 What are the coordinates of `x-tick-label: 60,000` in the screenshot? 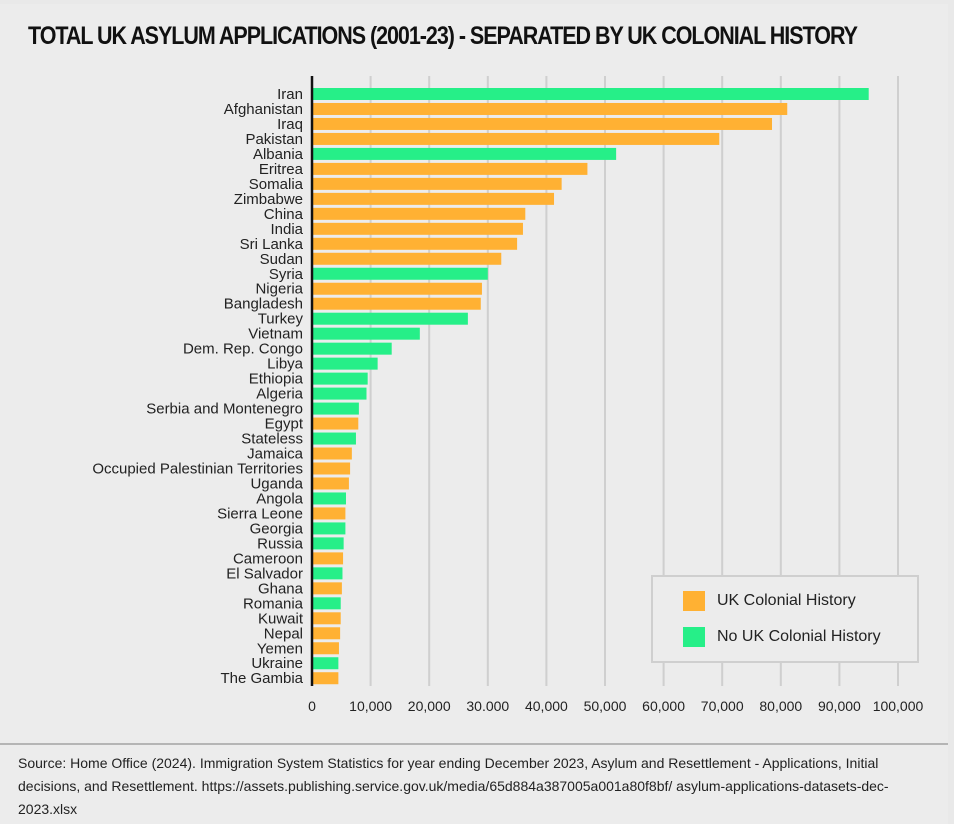 It's located at (663, 706).